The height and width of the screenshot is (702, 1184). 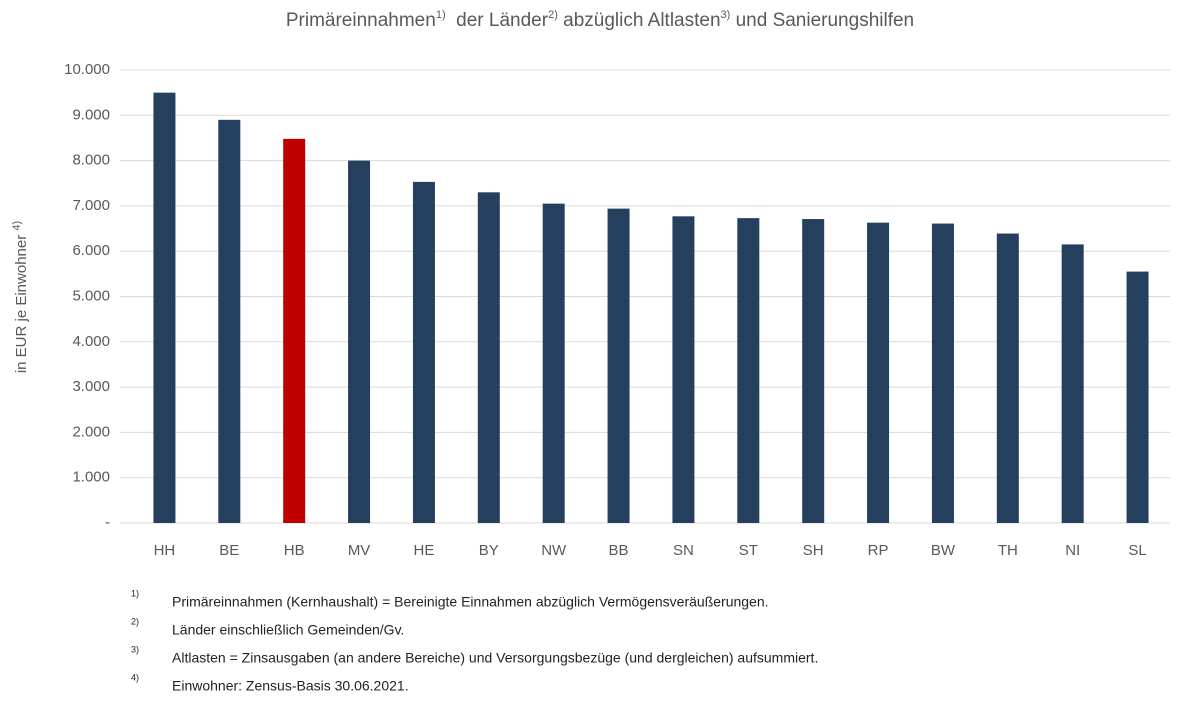 I want to click on y-tick-label: 9.000, so click(x=91, y=114).